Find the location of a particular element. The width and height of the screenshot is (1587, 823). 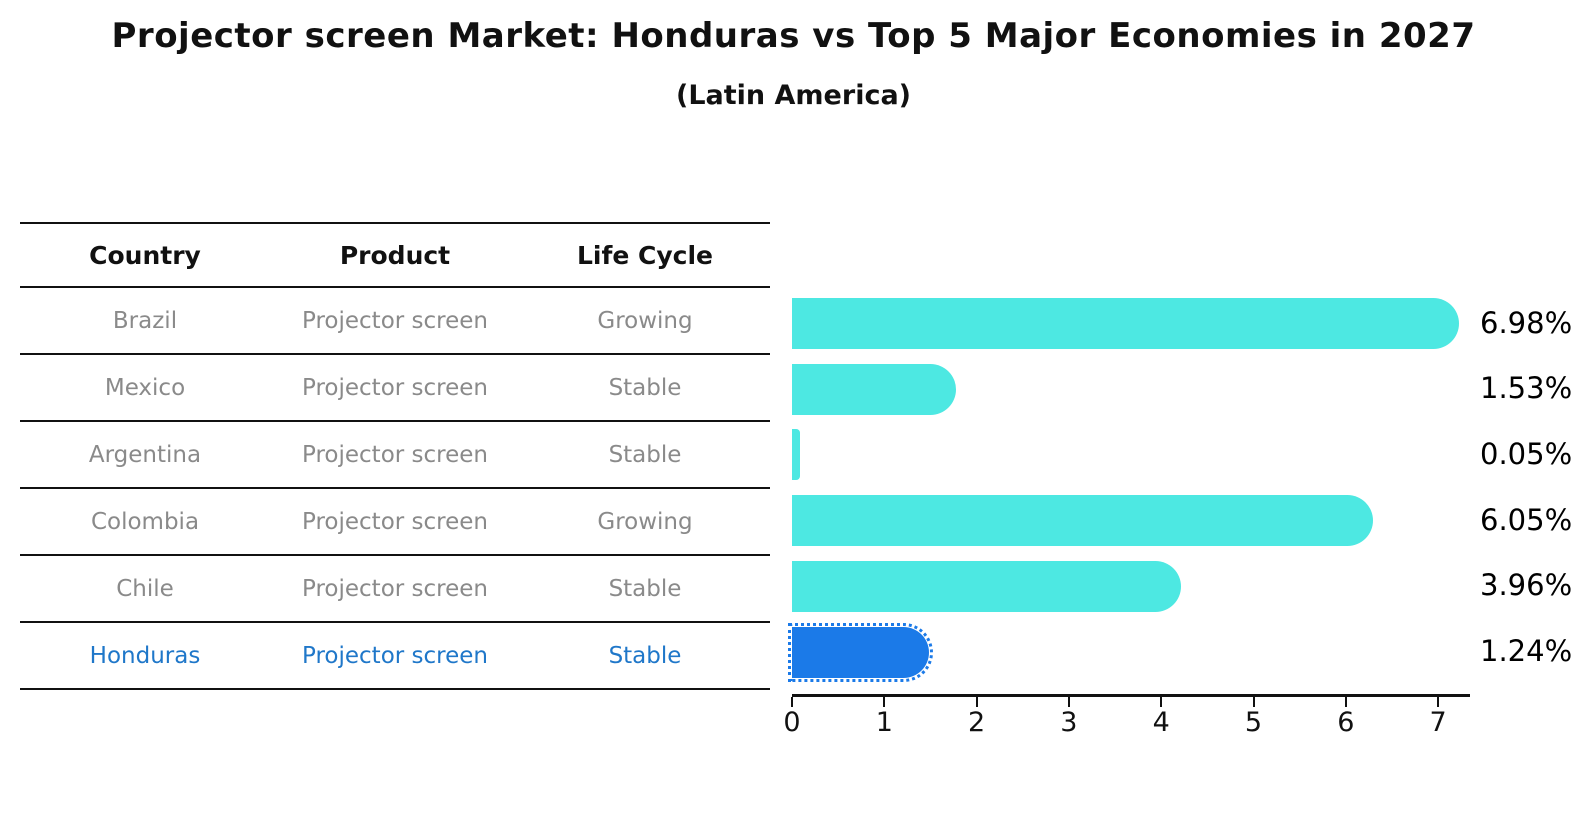

x-axis-tick-label: 3 is located at coordinates (1069, 722).